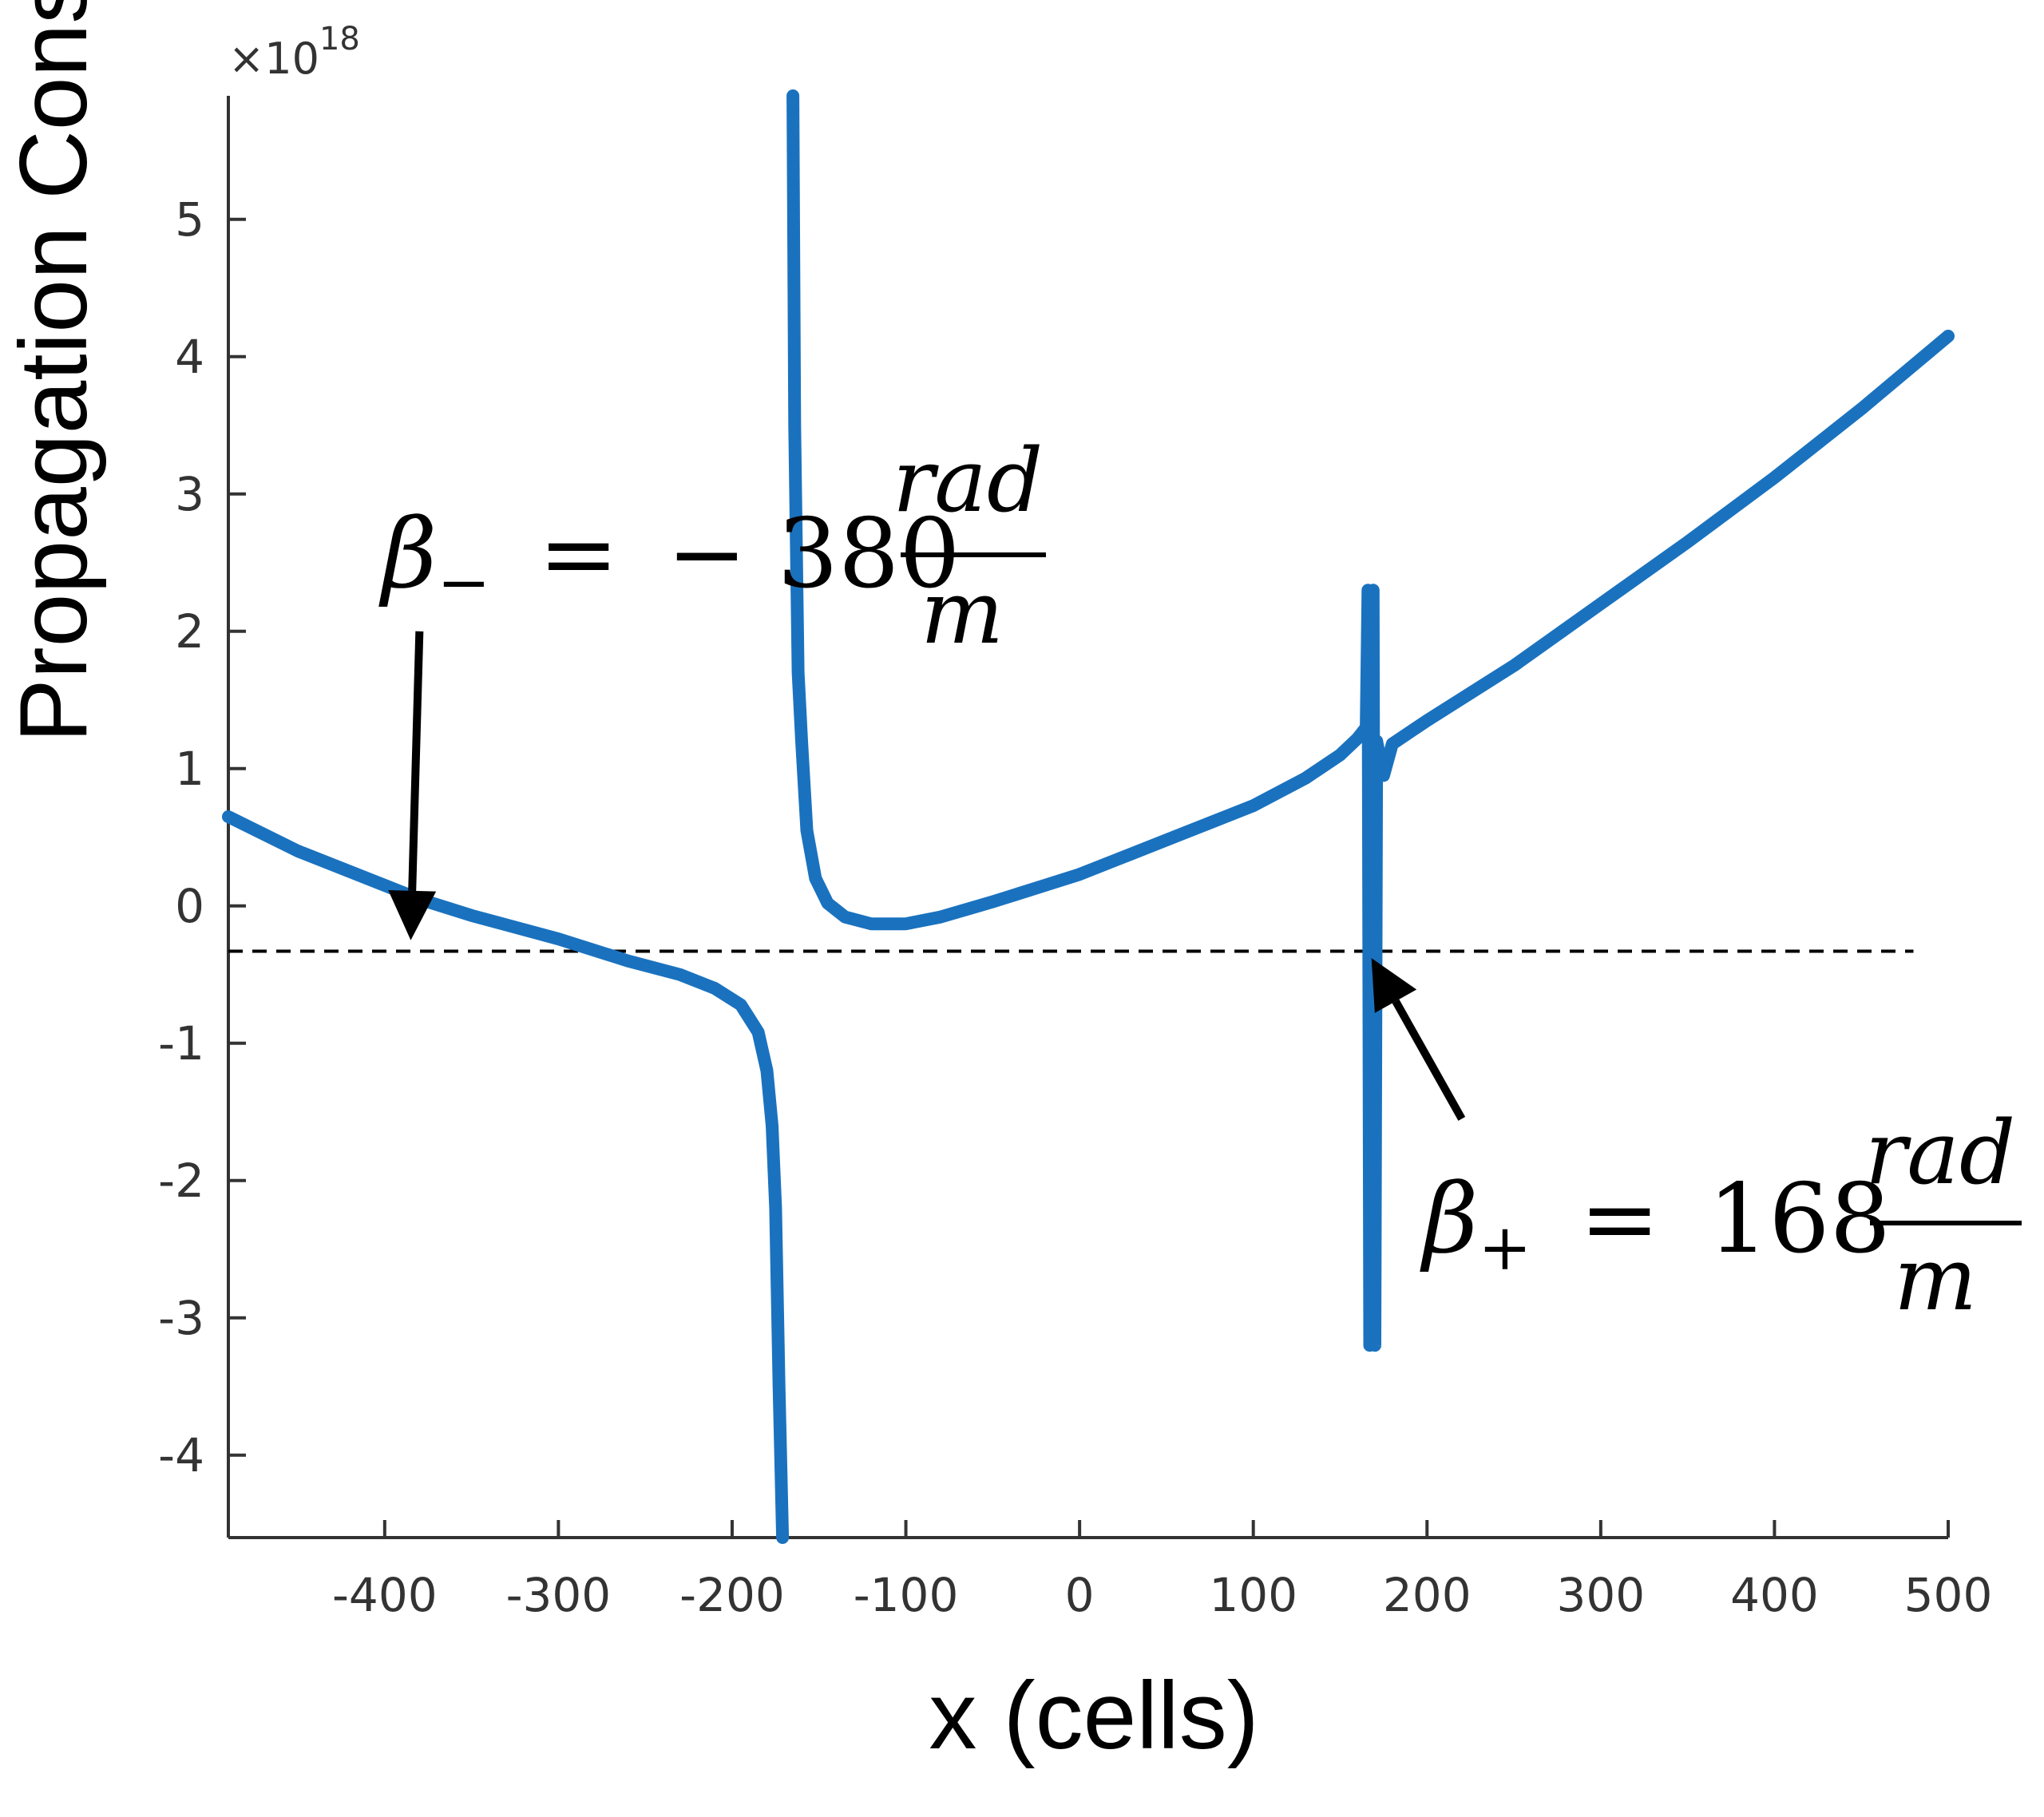  What do you see at coordinates (189, 357) in the screenshot?
I see `y-tick-label: 4` at bounding box center [189, 357].